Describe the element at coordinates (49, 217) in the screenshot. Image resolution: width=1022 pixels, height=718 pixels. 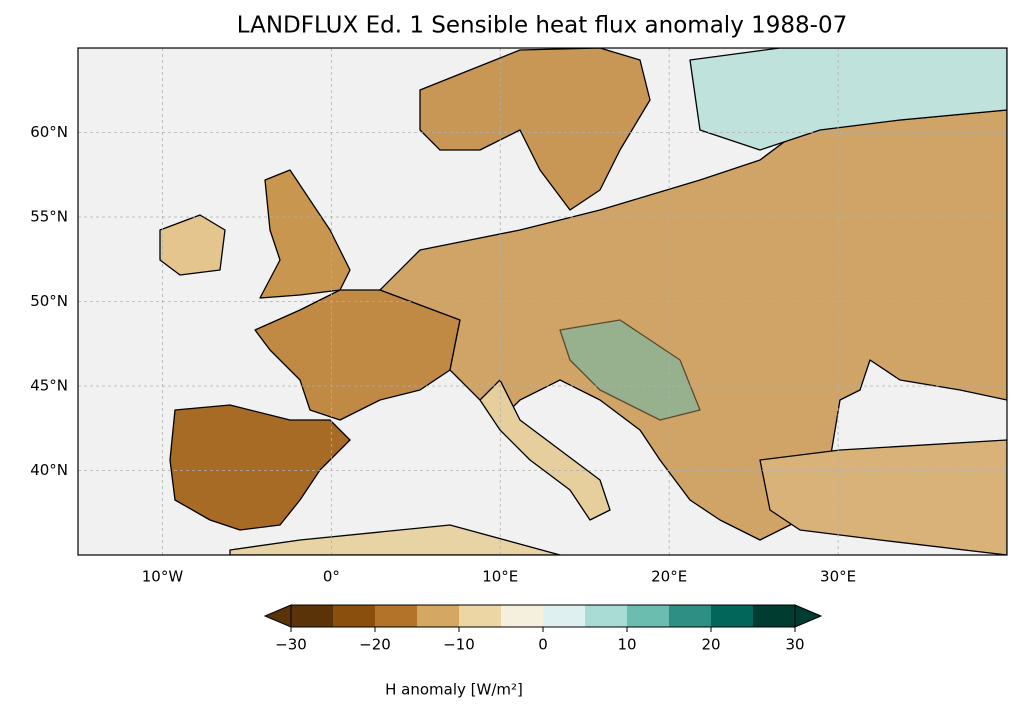
I see `y-tick-label: 55°N` at that location.